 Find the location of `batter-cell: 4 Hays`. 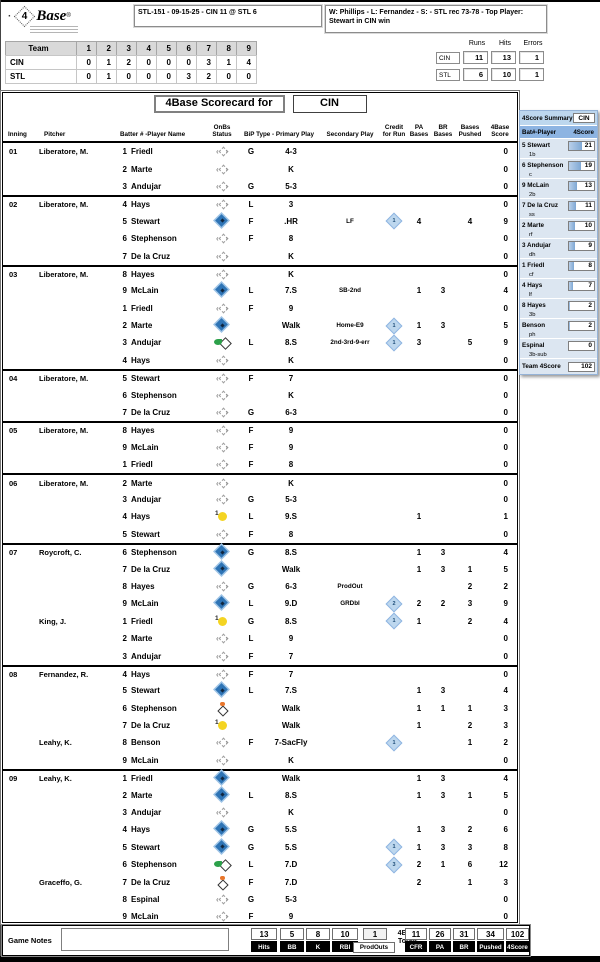

batter-cell: 4 Hays is located at coordinates (160, 674).